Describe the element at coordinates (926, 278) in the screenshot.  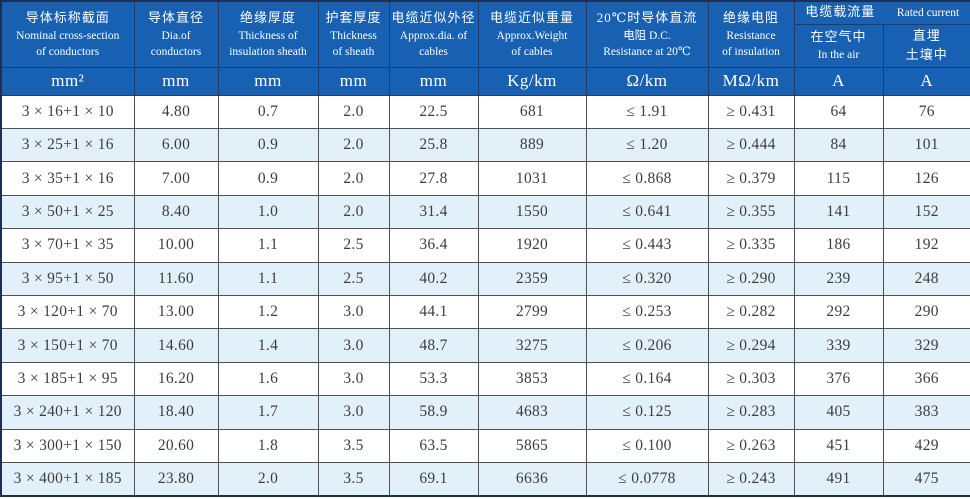
I see `cell-current_buried: 248` at that location.